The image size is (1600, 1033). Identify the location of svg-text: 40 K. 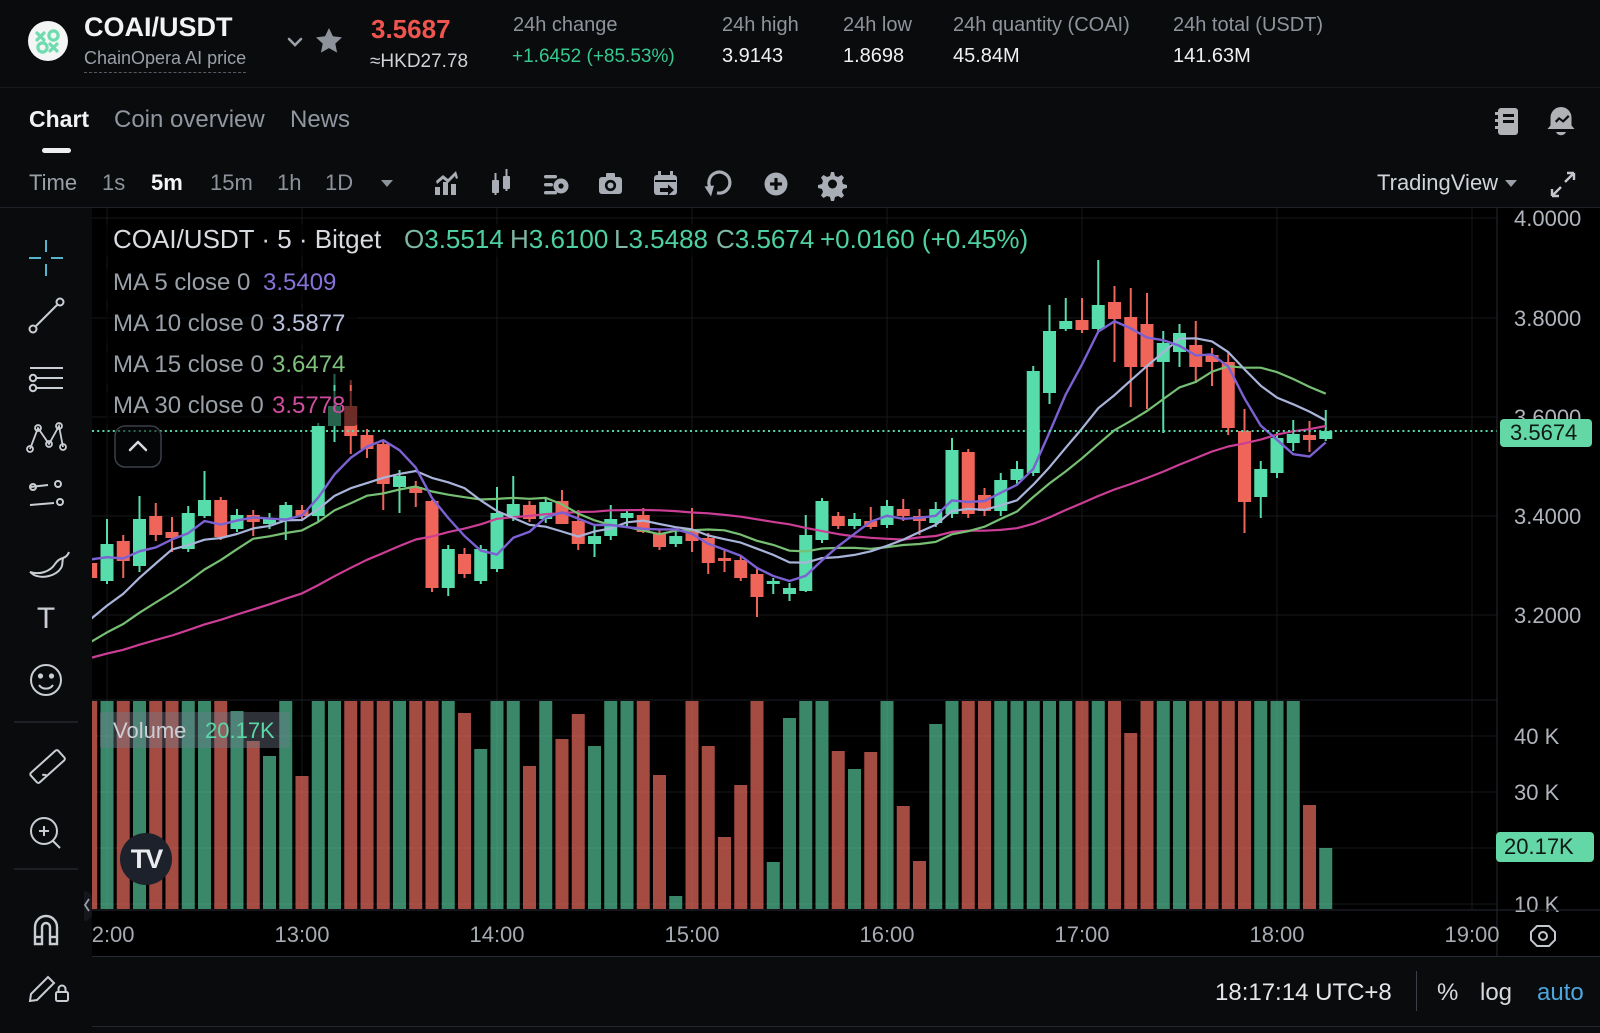
(1537, 736).